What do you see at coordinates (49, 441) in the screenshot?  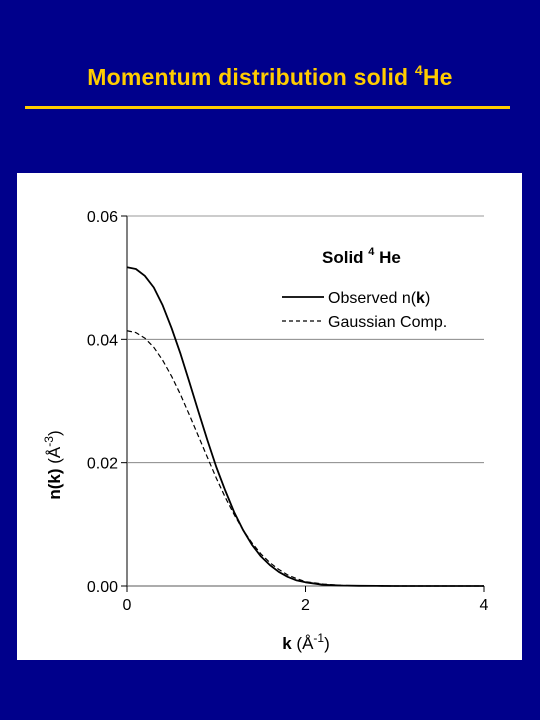 I see `y-axis-title-superscript: -3` at bounding box center [49, 441].